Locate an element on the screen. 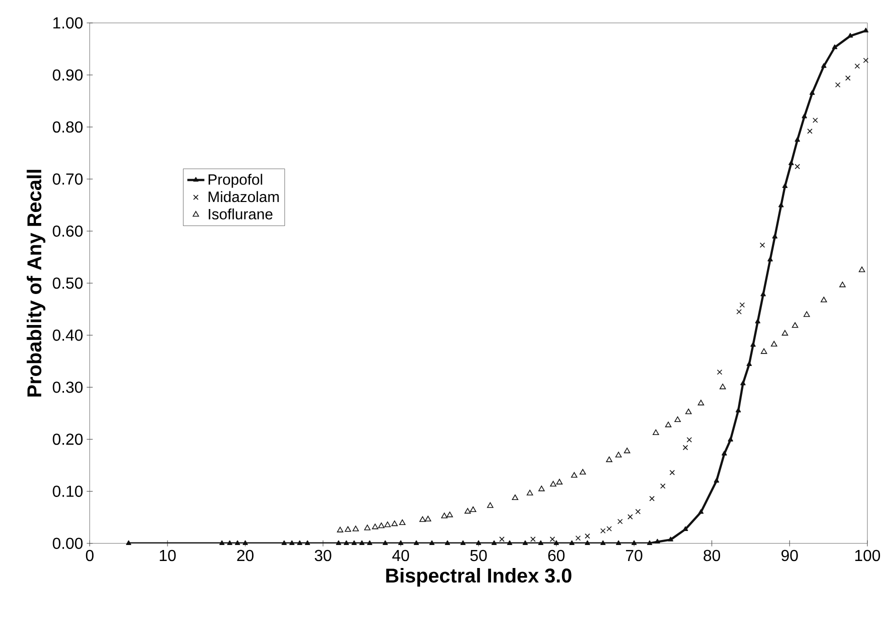  x-axis-title: Bispectral Index 3.0 is located at coordinates (479, 577).